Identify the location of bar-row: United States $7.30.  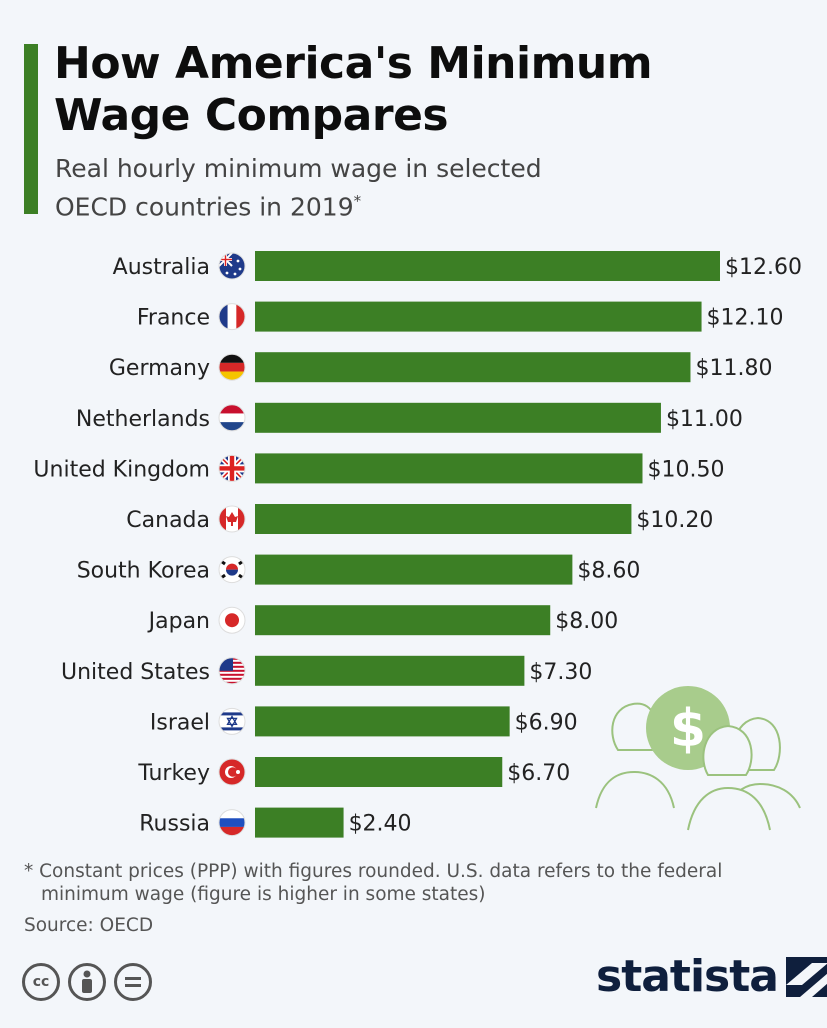
(326, 670).